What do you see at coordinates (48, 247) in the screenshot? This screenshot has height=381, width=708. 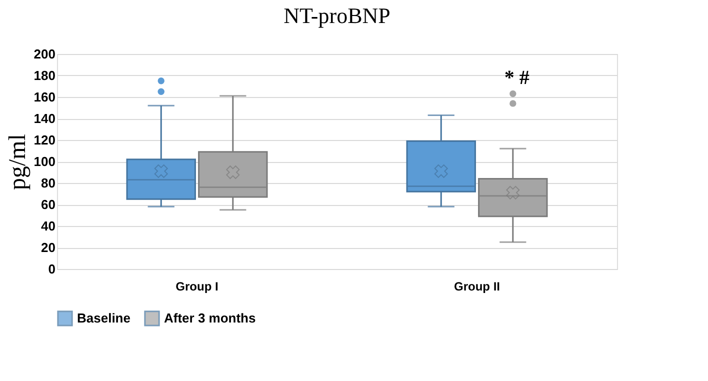 I see `y-tick-label: 20` at bounding box center [48, 247].